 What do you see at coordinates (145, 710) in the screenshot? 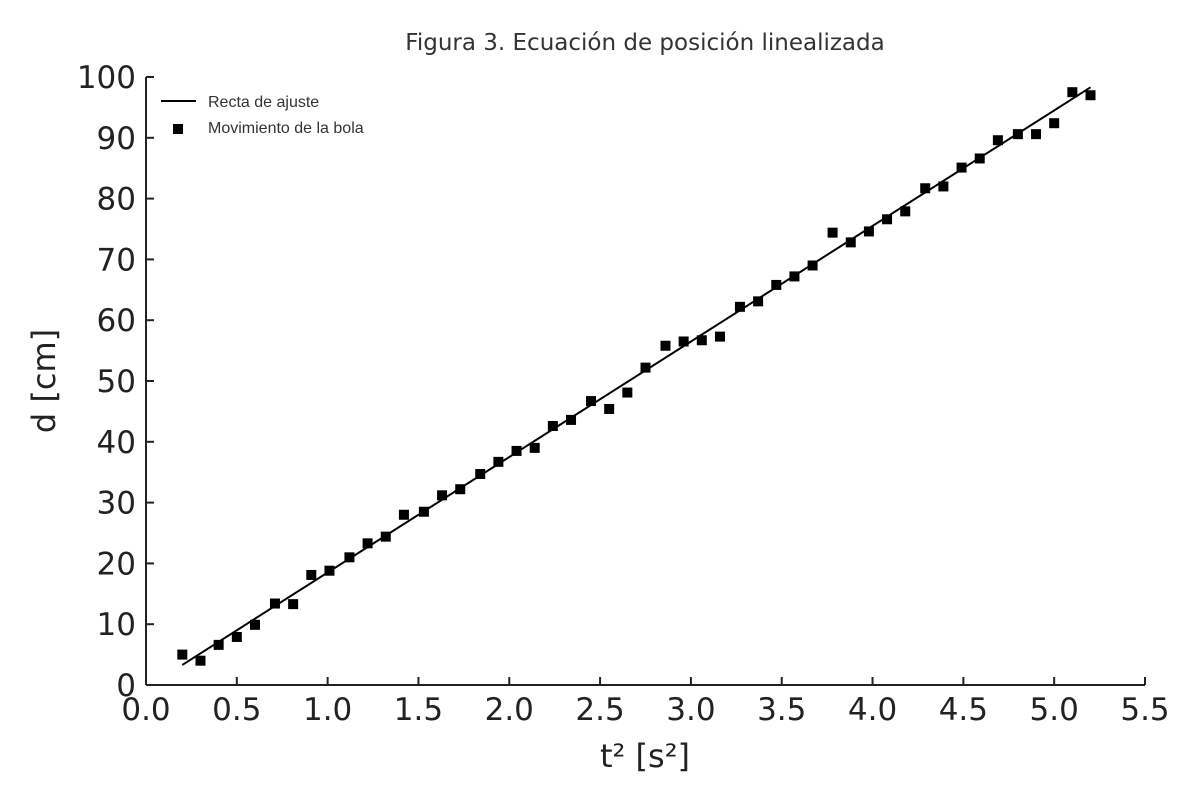
I see `x-tick-label: 0.0` at bounding box center [145, 710].